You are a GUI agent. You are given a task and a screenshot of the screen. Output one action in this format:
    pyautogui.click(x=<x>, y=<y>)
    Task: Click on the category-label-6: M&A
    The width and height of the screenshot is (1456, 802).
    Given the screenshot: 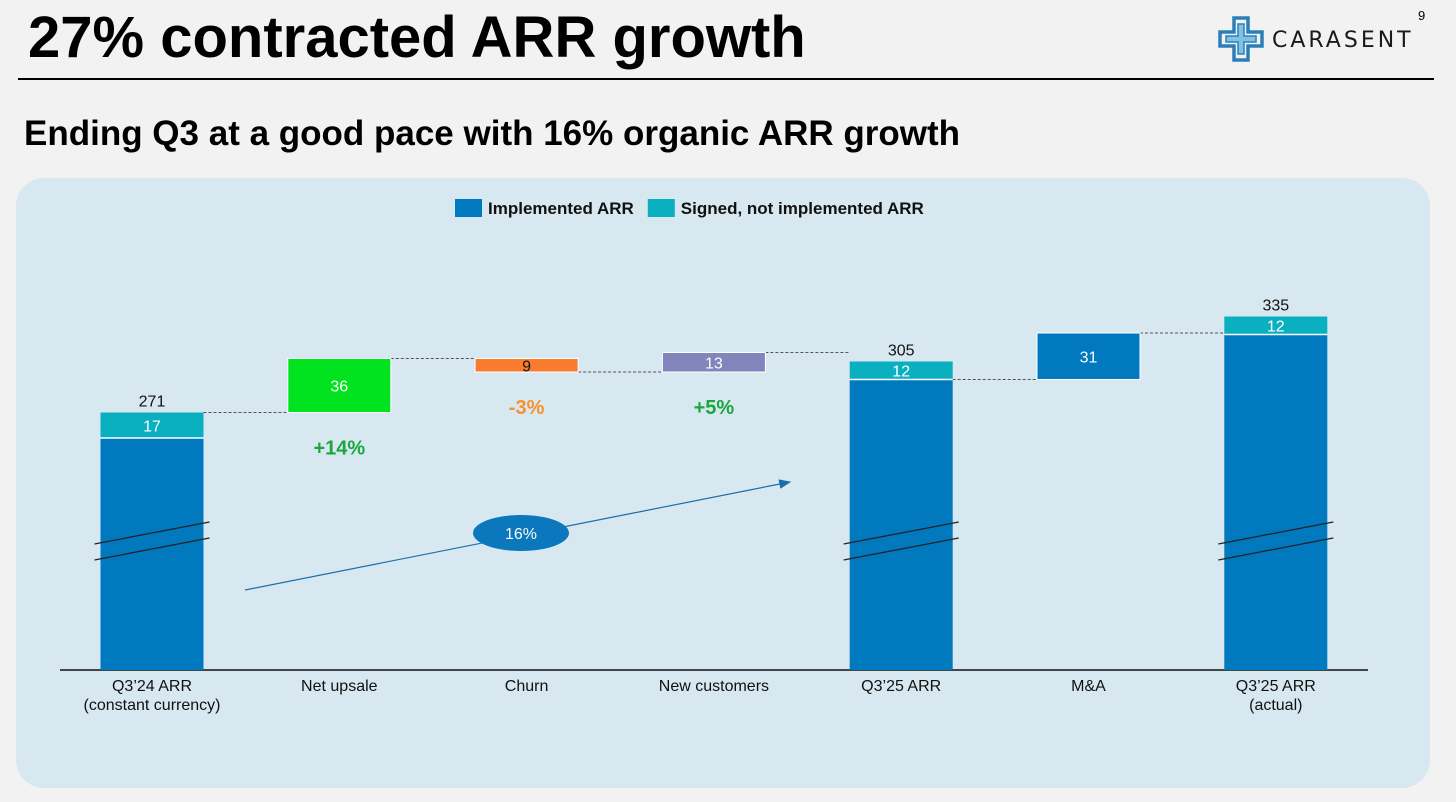 What is the action you would take?
    pyautogui.click(x=1088, y=686)
    